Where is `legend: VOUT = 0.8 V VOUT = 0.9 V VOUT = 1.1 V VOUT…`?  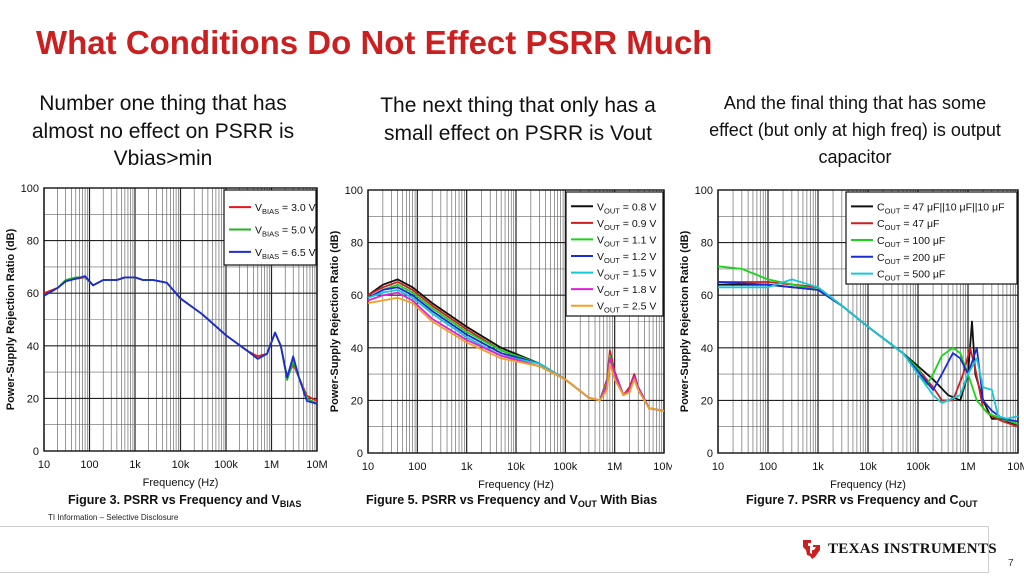 legend: VOUT = 0.8 V VOUT = 0.9 V VOUT = 1.1 V VOUT… is located at coordinates (614, 254).